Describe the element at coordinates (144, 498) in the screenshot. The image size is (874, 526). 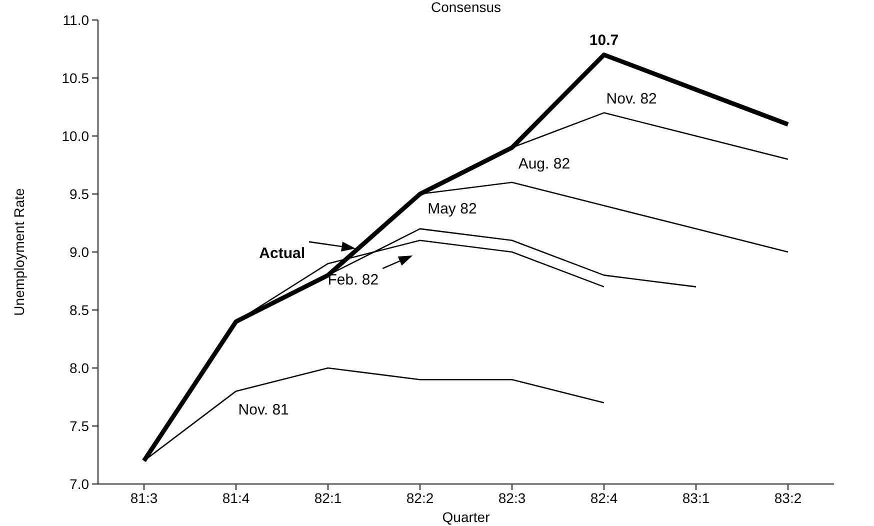
I see `x-tick-label: 81:3` at that location.